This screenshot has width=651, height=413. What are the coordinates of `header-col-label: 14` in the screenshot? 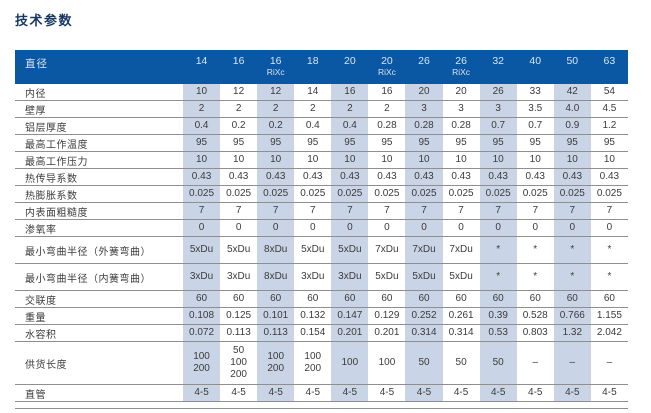 It's located at (201, 61).